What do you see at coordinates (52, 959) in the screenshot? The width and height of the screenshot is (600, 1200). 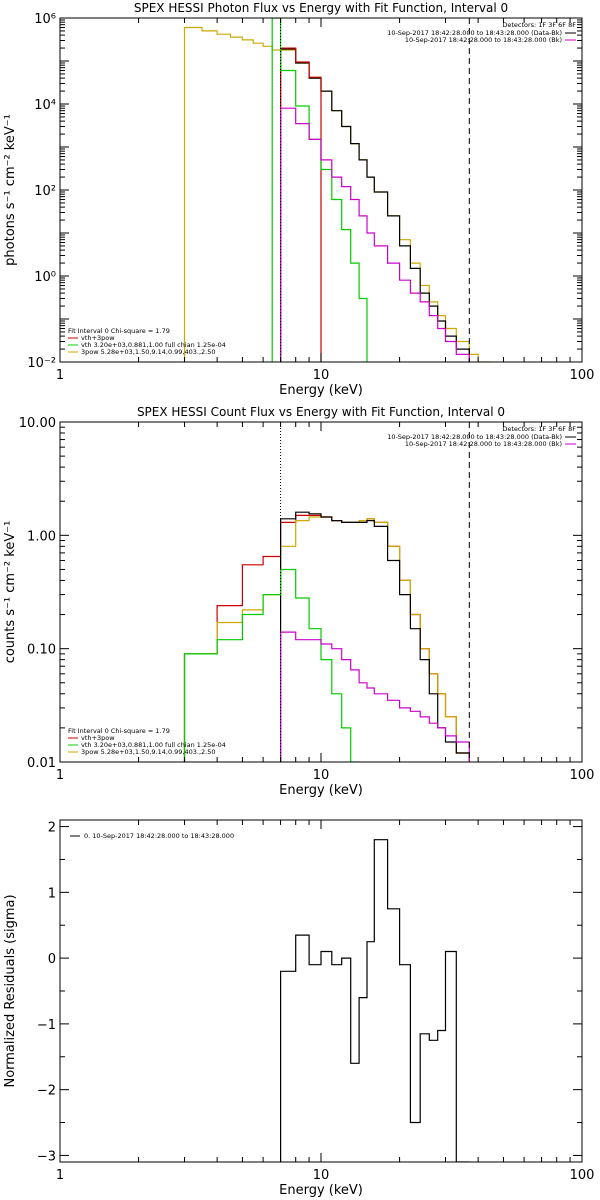 I see `y-tick-label: 0` at bounding box center [52, 959].